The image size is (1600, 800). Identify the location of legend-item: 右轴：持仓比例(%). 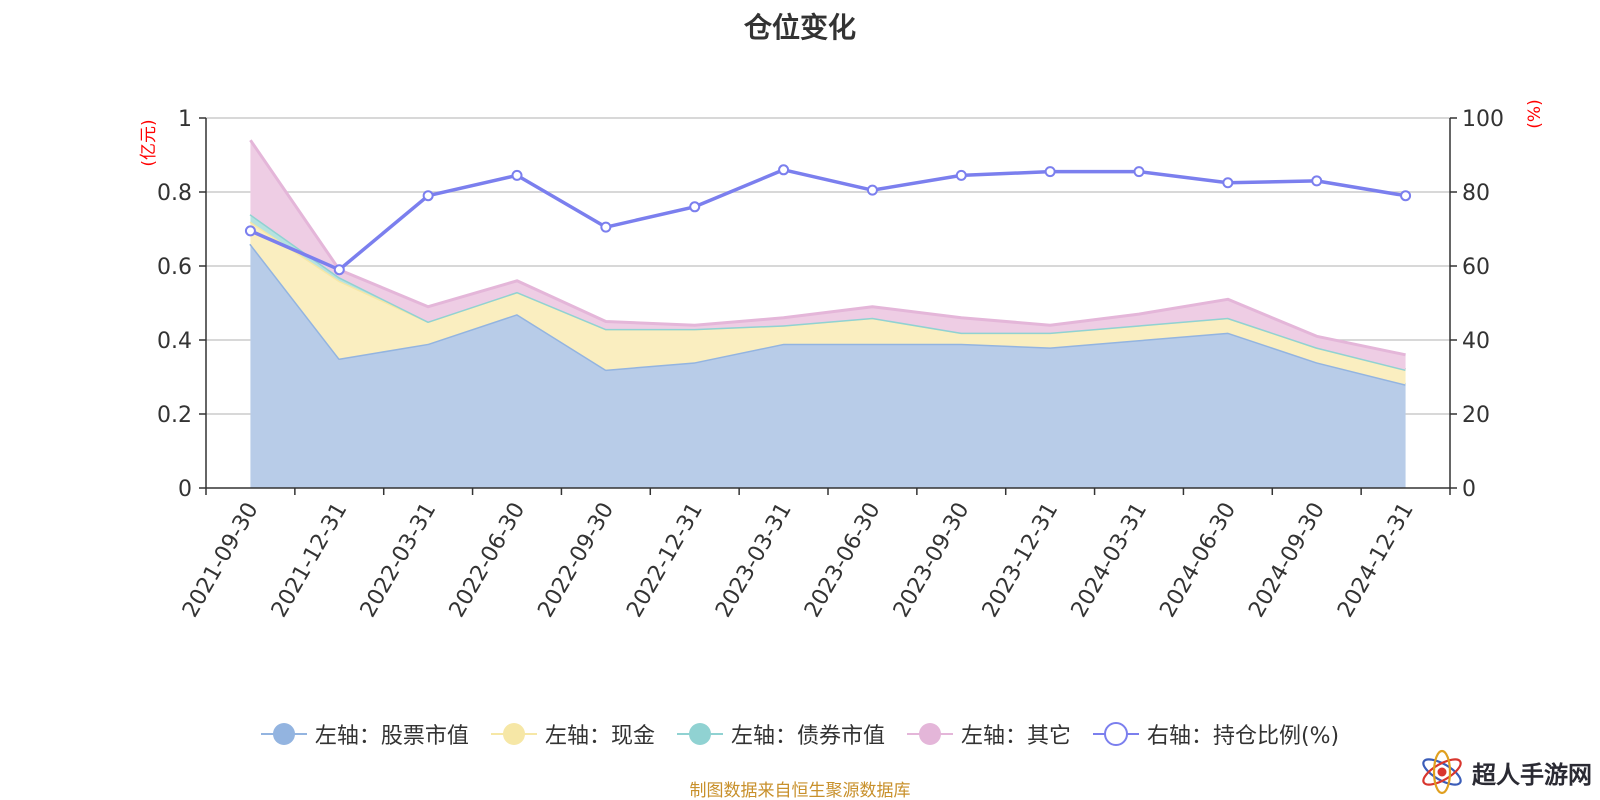
(1216, 734).